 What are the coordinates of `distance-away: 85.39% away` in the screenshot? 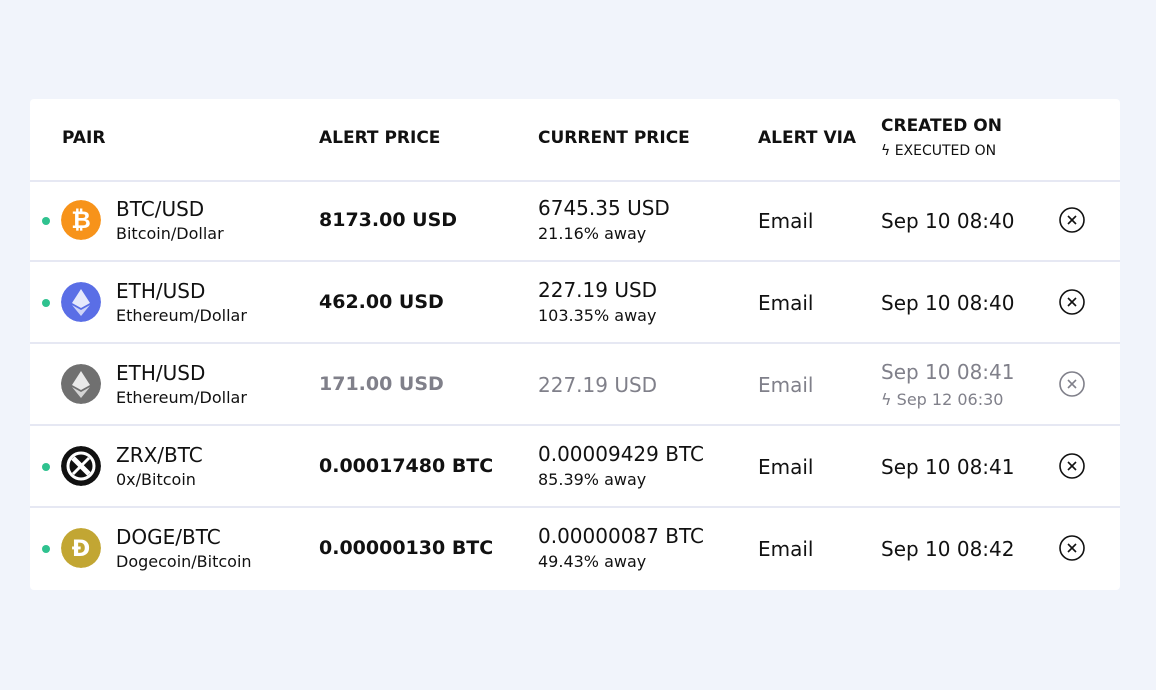 It's located at (592, 479).